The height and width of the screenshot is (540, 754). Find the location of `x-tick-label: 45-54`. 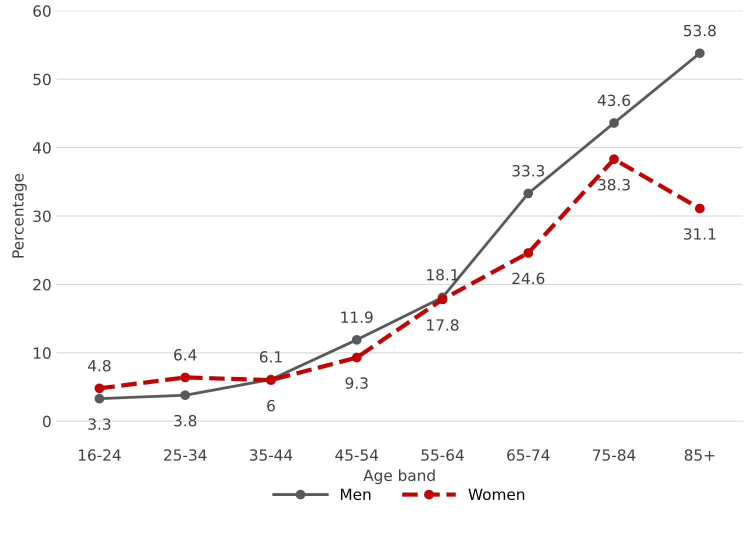

x-tick-label: 45-54 is located at coordinates (356, 455).